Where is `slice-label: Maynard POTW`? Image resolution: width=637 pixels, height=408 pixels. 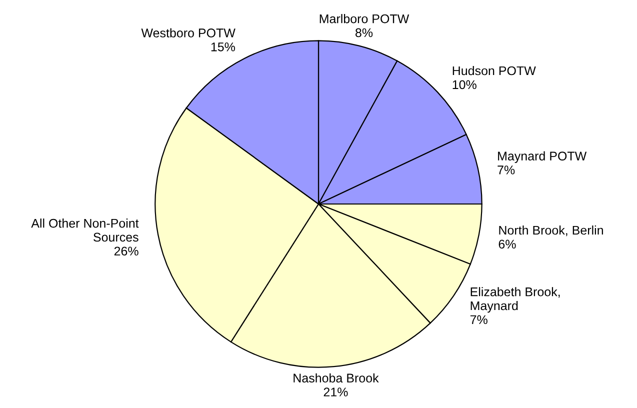 slice-label: Maynard POTW is located at coordinates (542, 157).